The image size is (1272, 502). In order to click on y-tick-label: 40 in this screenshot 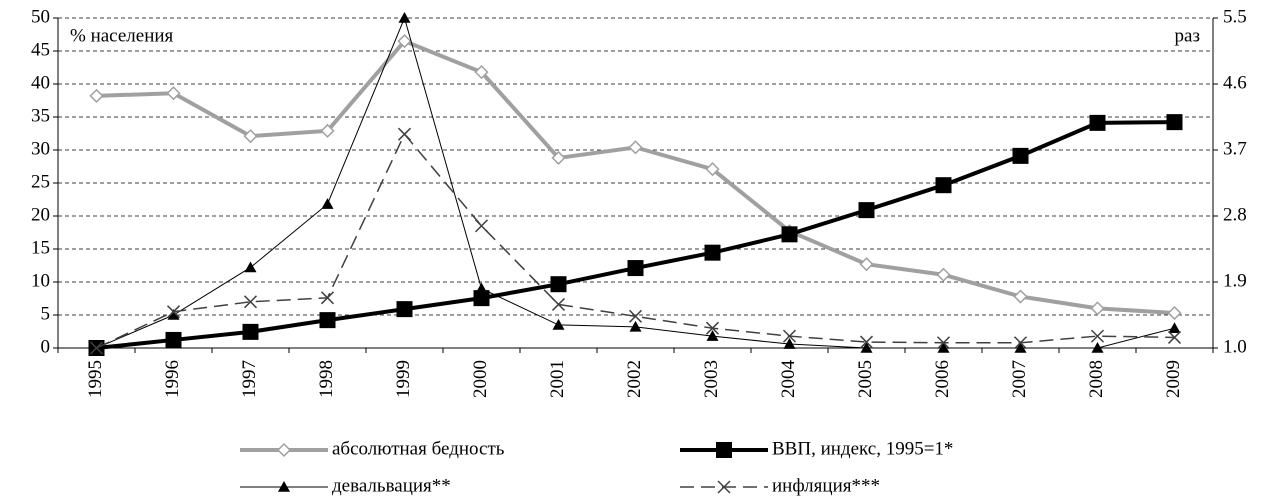, I will do `click(40, 82)`.